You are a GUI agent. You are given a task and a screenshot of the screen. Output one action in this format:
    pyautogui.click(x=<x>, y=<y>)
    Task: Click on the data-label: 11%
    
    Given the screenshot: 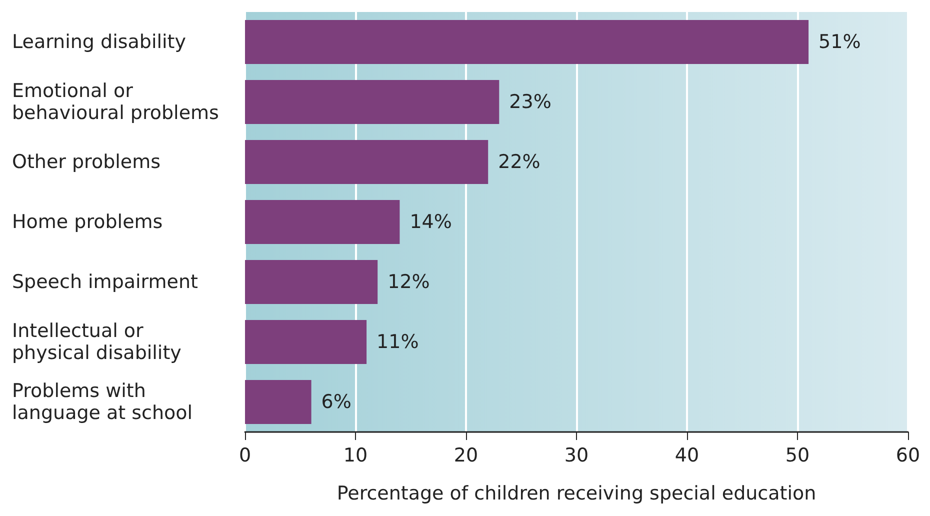 What is the action you would take?
    pyautogui.click(x=397, y=342)
    